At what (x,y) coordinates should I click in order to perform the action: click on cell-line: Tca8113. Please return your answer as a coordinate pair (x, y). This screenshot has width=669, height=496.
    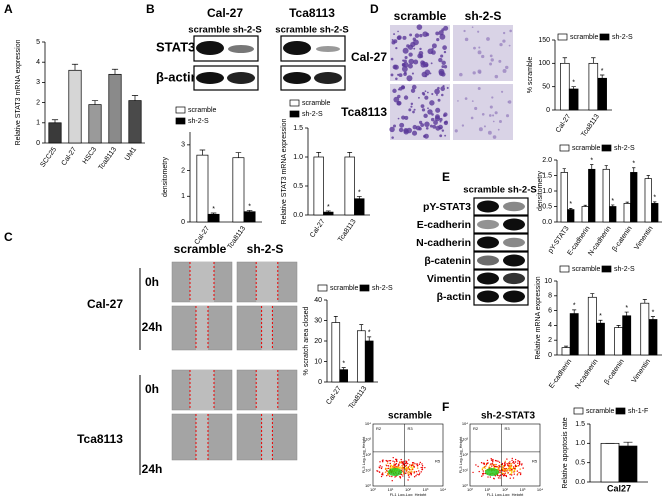
    Looking at the image, I should click on (312, 13).